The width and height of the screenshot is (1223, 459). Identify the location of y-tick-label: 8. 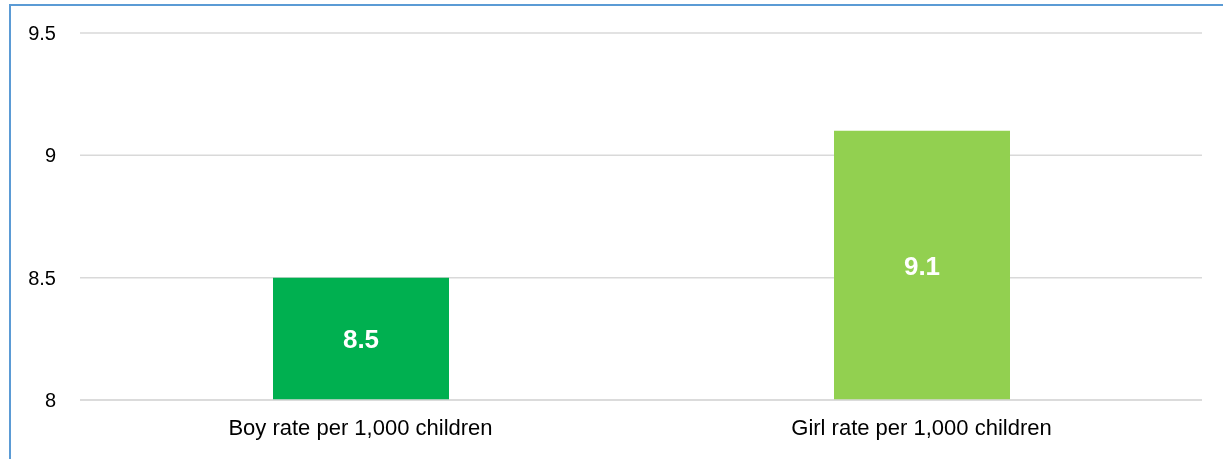
(50, 400).